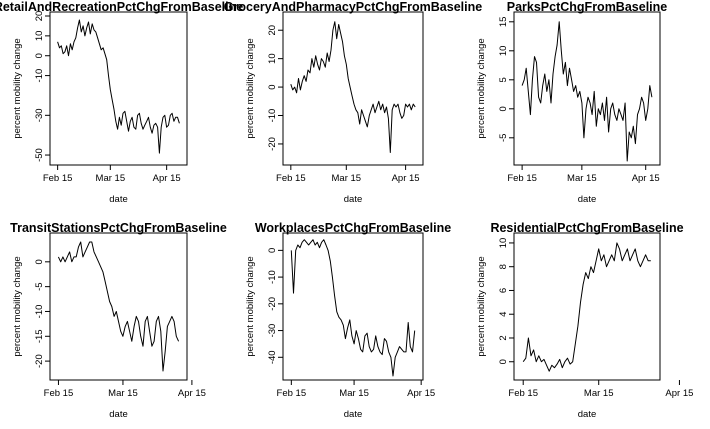 Image resolution: width=710 pixels, height=429 pixels. What do you see at coordinates (503, 266) in the screenshot?
I see `y-tick-label: 8` at bounding box center [503, 266].